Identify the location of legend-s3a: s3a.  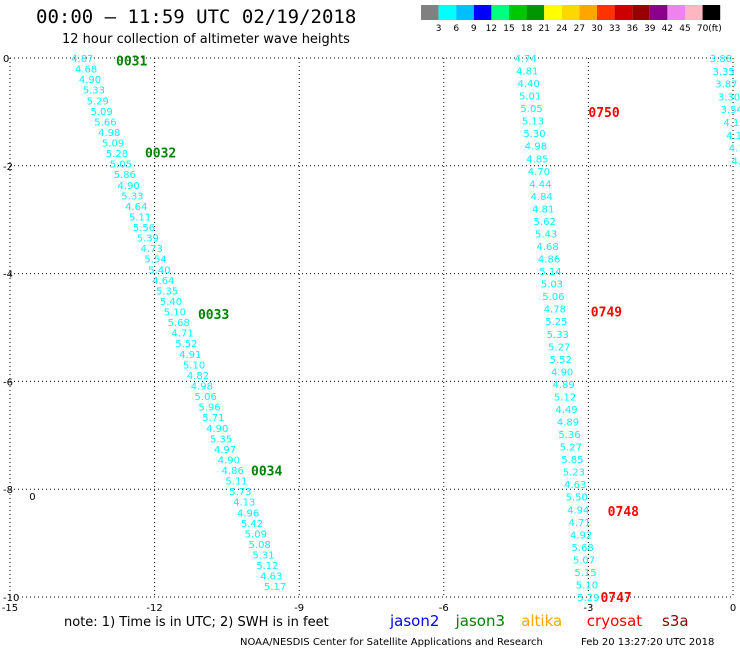
(675, 621).